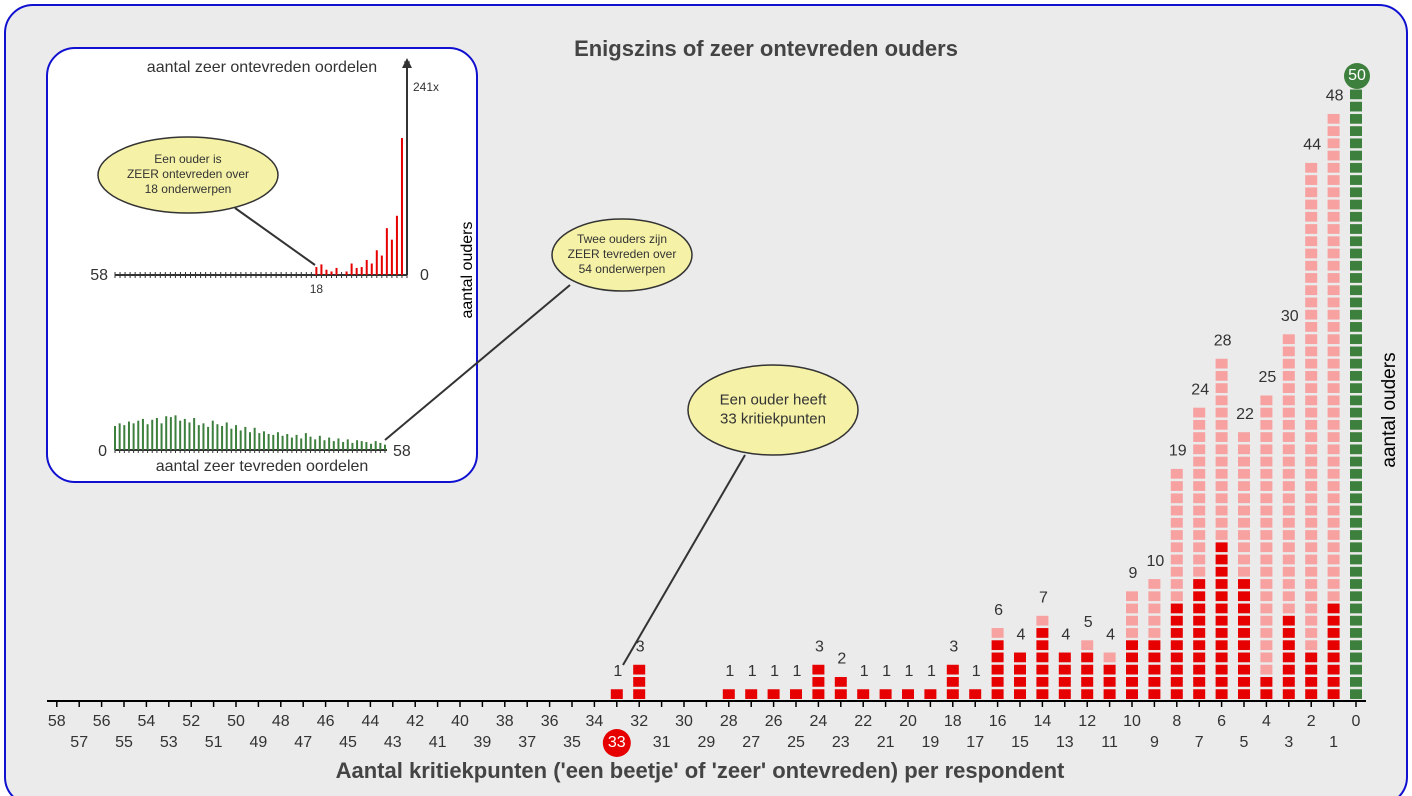 The width and height of the screenshot is (1412, 796). Describe the element at coordinates (774, 400) in the screenshot. I see `callout-text: Een ouder heeft` at that location.